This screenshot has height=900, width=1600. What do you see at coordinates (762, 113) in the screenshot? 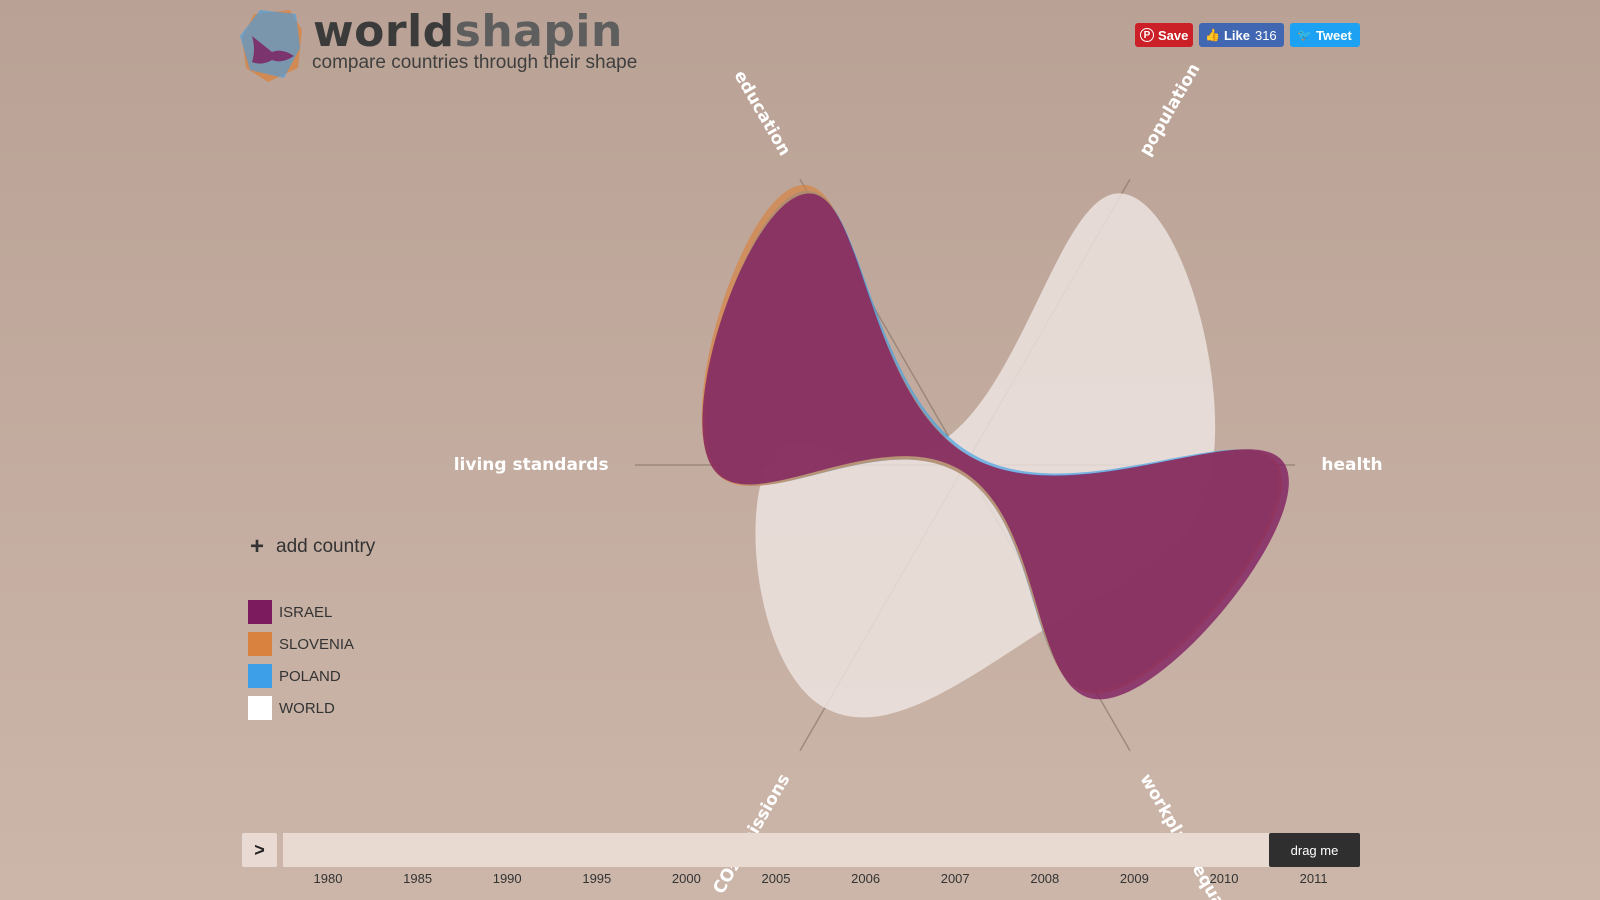
I see `axis-label: education` at bounding box center [762, 113].